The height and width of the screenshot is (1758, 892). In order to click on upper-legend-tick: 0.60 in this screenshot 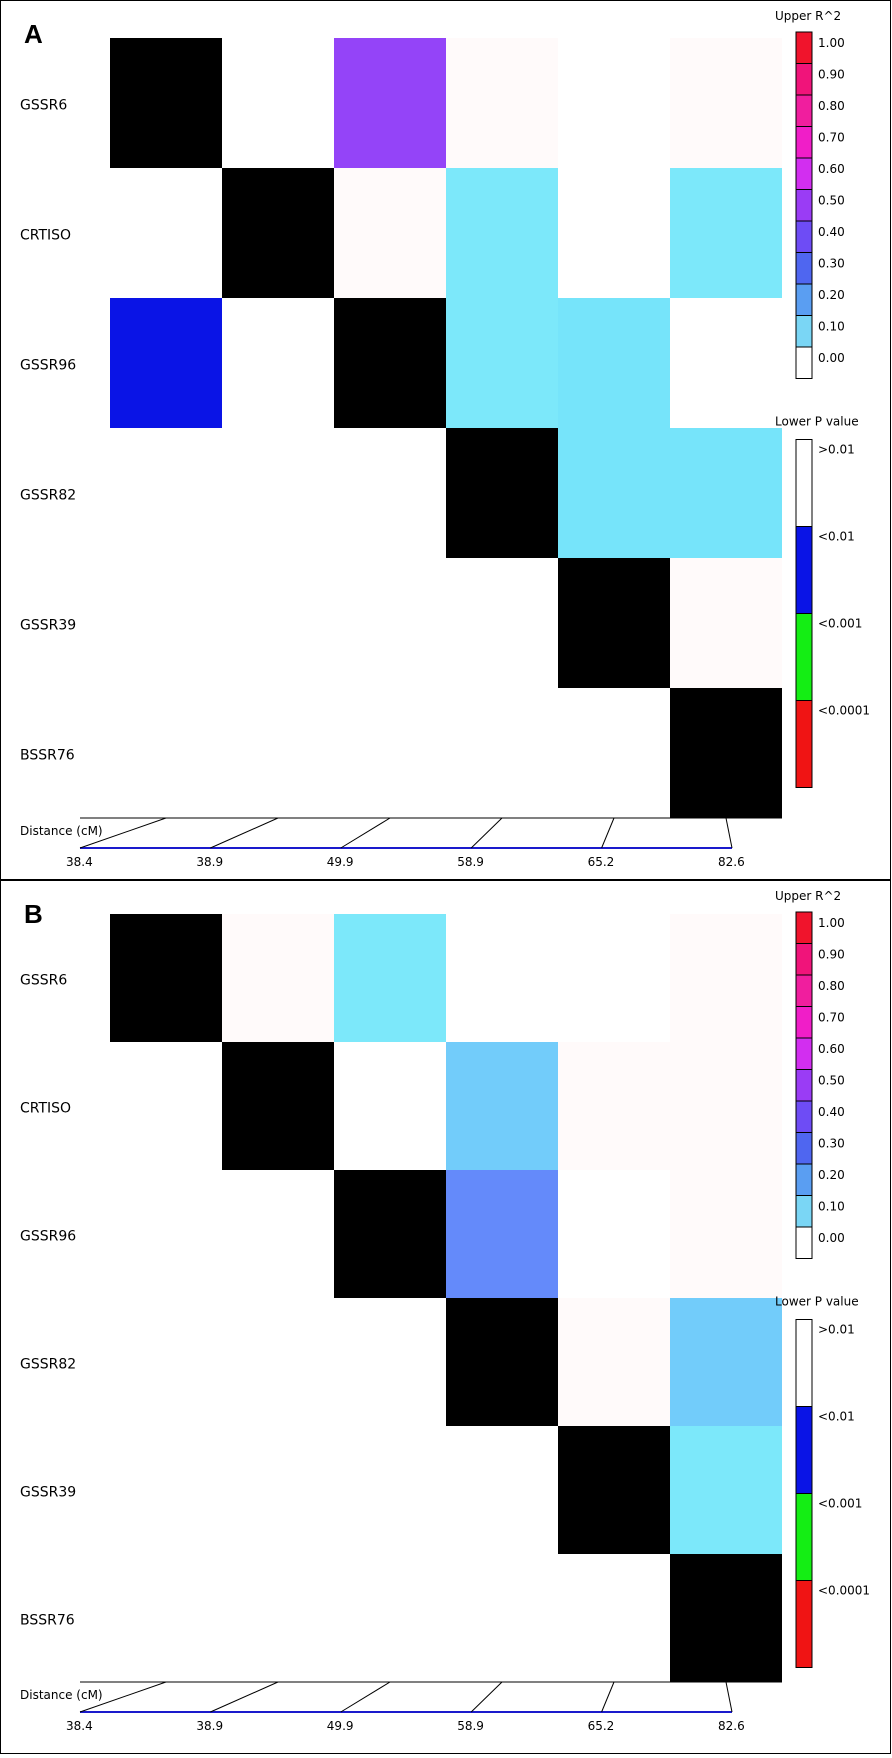, I will do `click(831, 1049)`.